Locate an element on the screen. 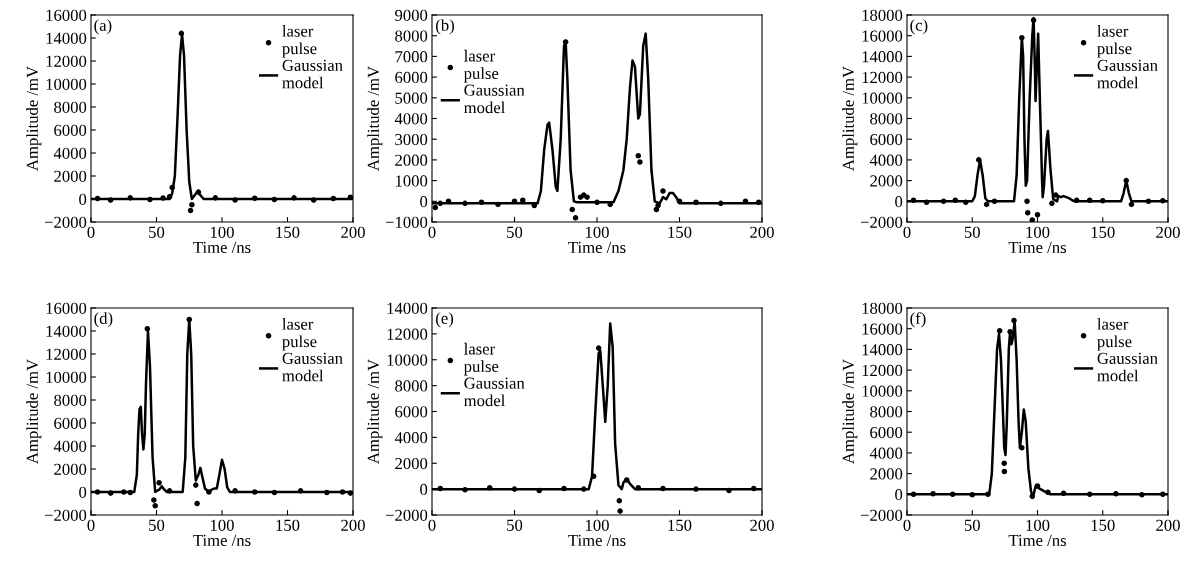 Image resolution: width=1201 pixels, height=569 pixels. annotation: (f) is located at coordinates (918, 320).